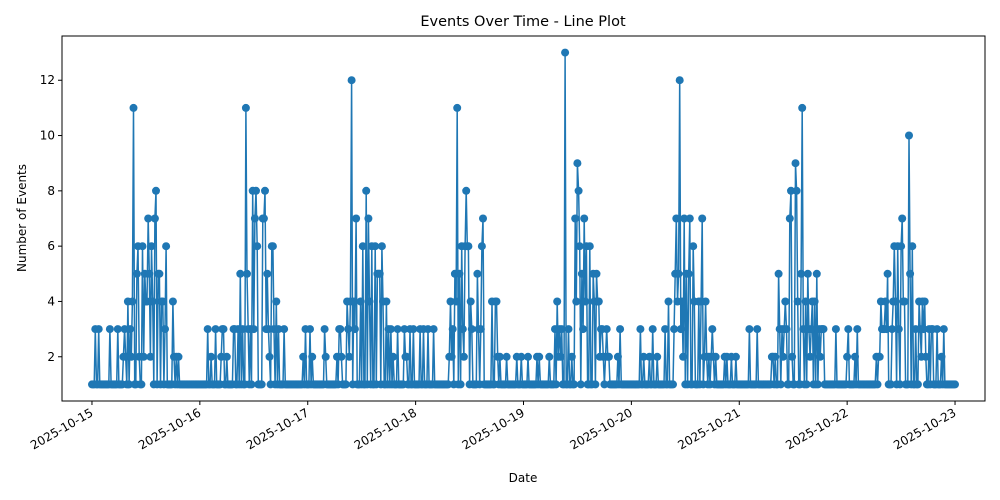 The image size is (1000, 500). What do you see at coordinates (277, 428) in the screenshot?
I see `x-tick-label: 2025-10-17` at bounding box center [277, 428].